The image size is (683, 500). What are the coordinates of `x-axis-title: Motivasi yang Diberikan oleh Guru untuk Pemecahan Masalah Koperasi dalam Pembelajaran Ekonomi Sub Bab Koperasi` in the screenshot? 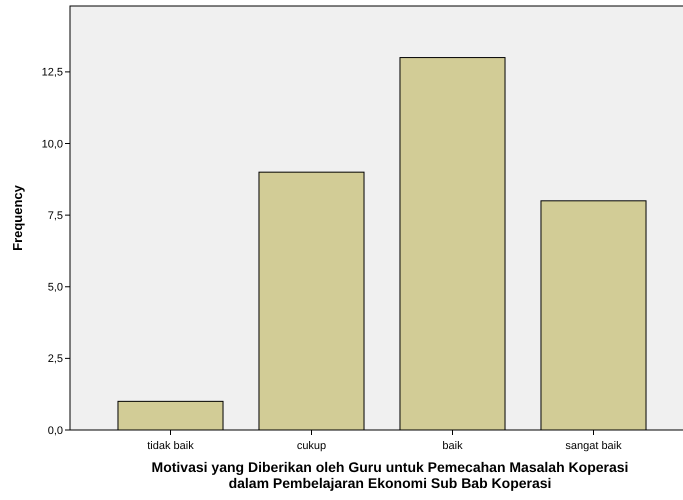 It's located at (390, 475).